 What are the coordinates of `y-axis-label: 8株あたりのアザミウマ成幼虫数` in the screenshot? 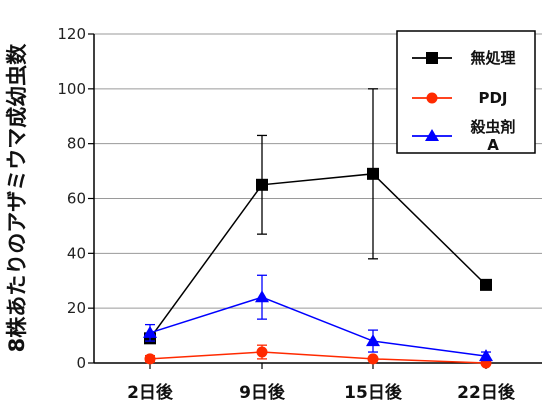 It's located at (17, 198).